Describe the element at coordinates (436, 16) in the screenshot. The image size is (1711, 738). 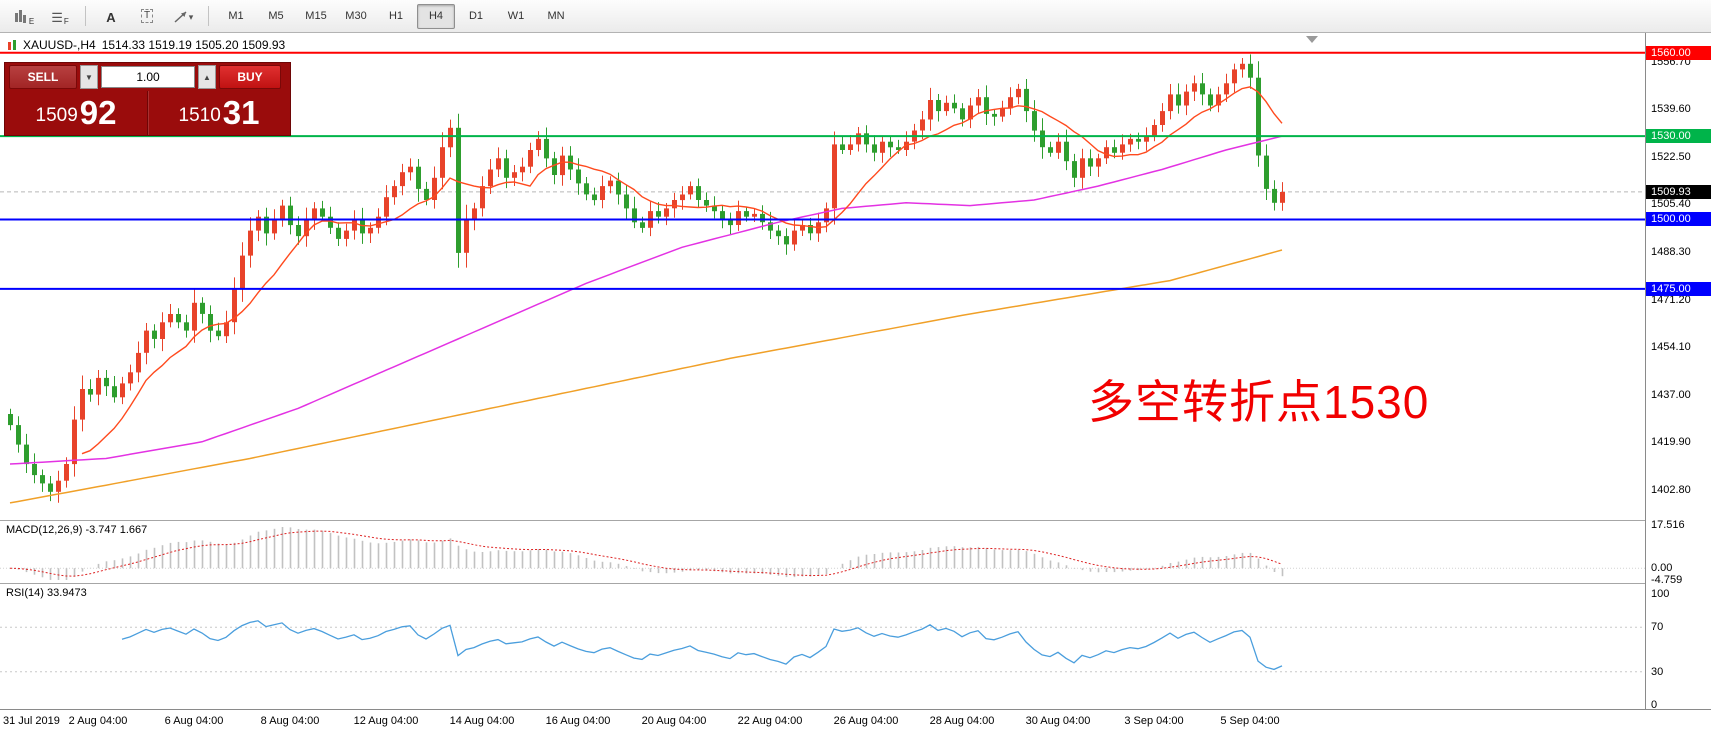
I see `timeframe-button-h4: H4` at that location.